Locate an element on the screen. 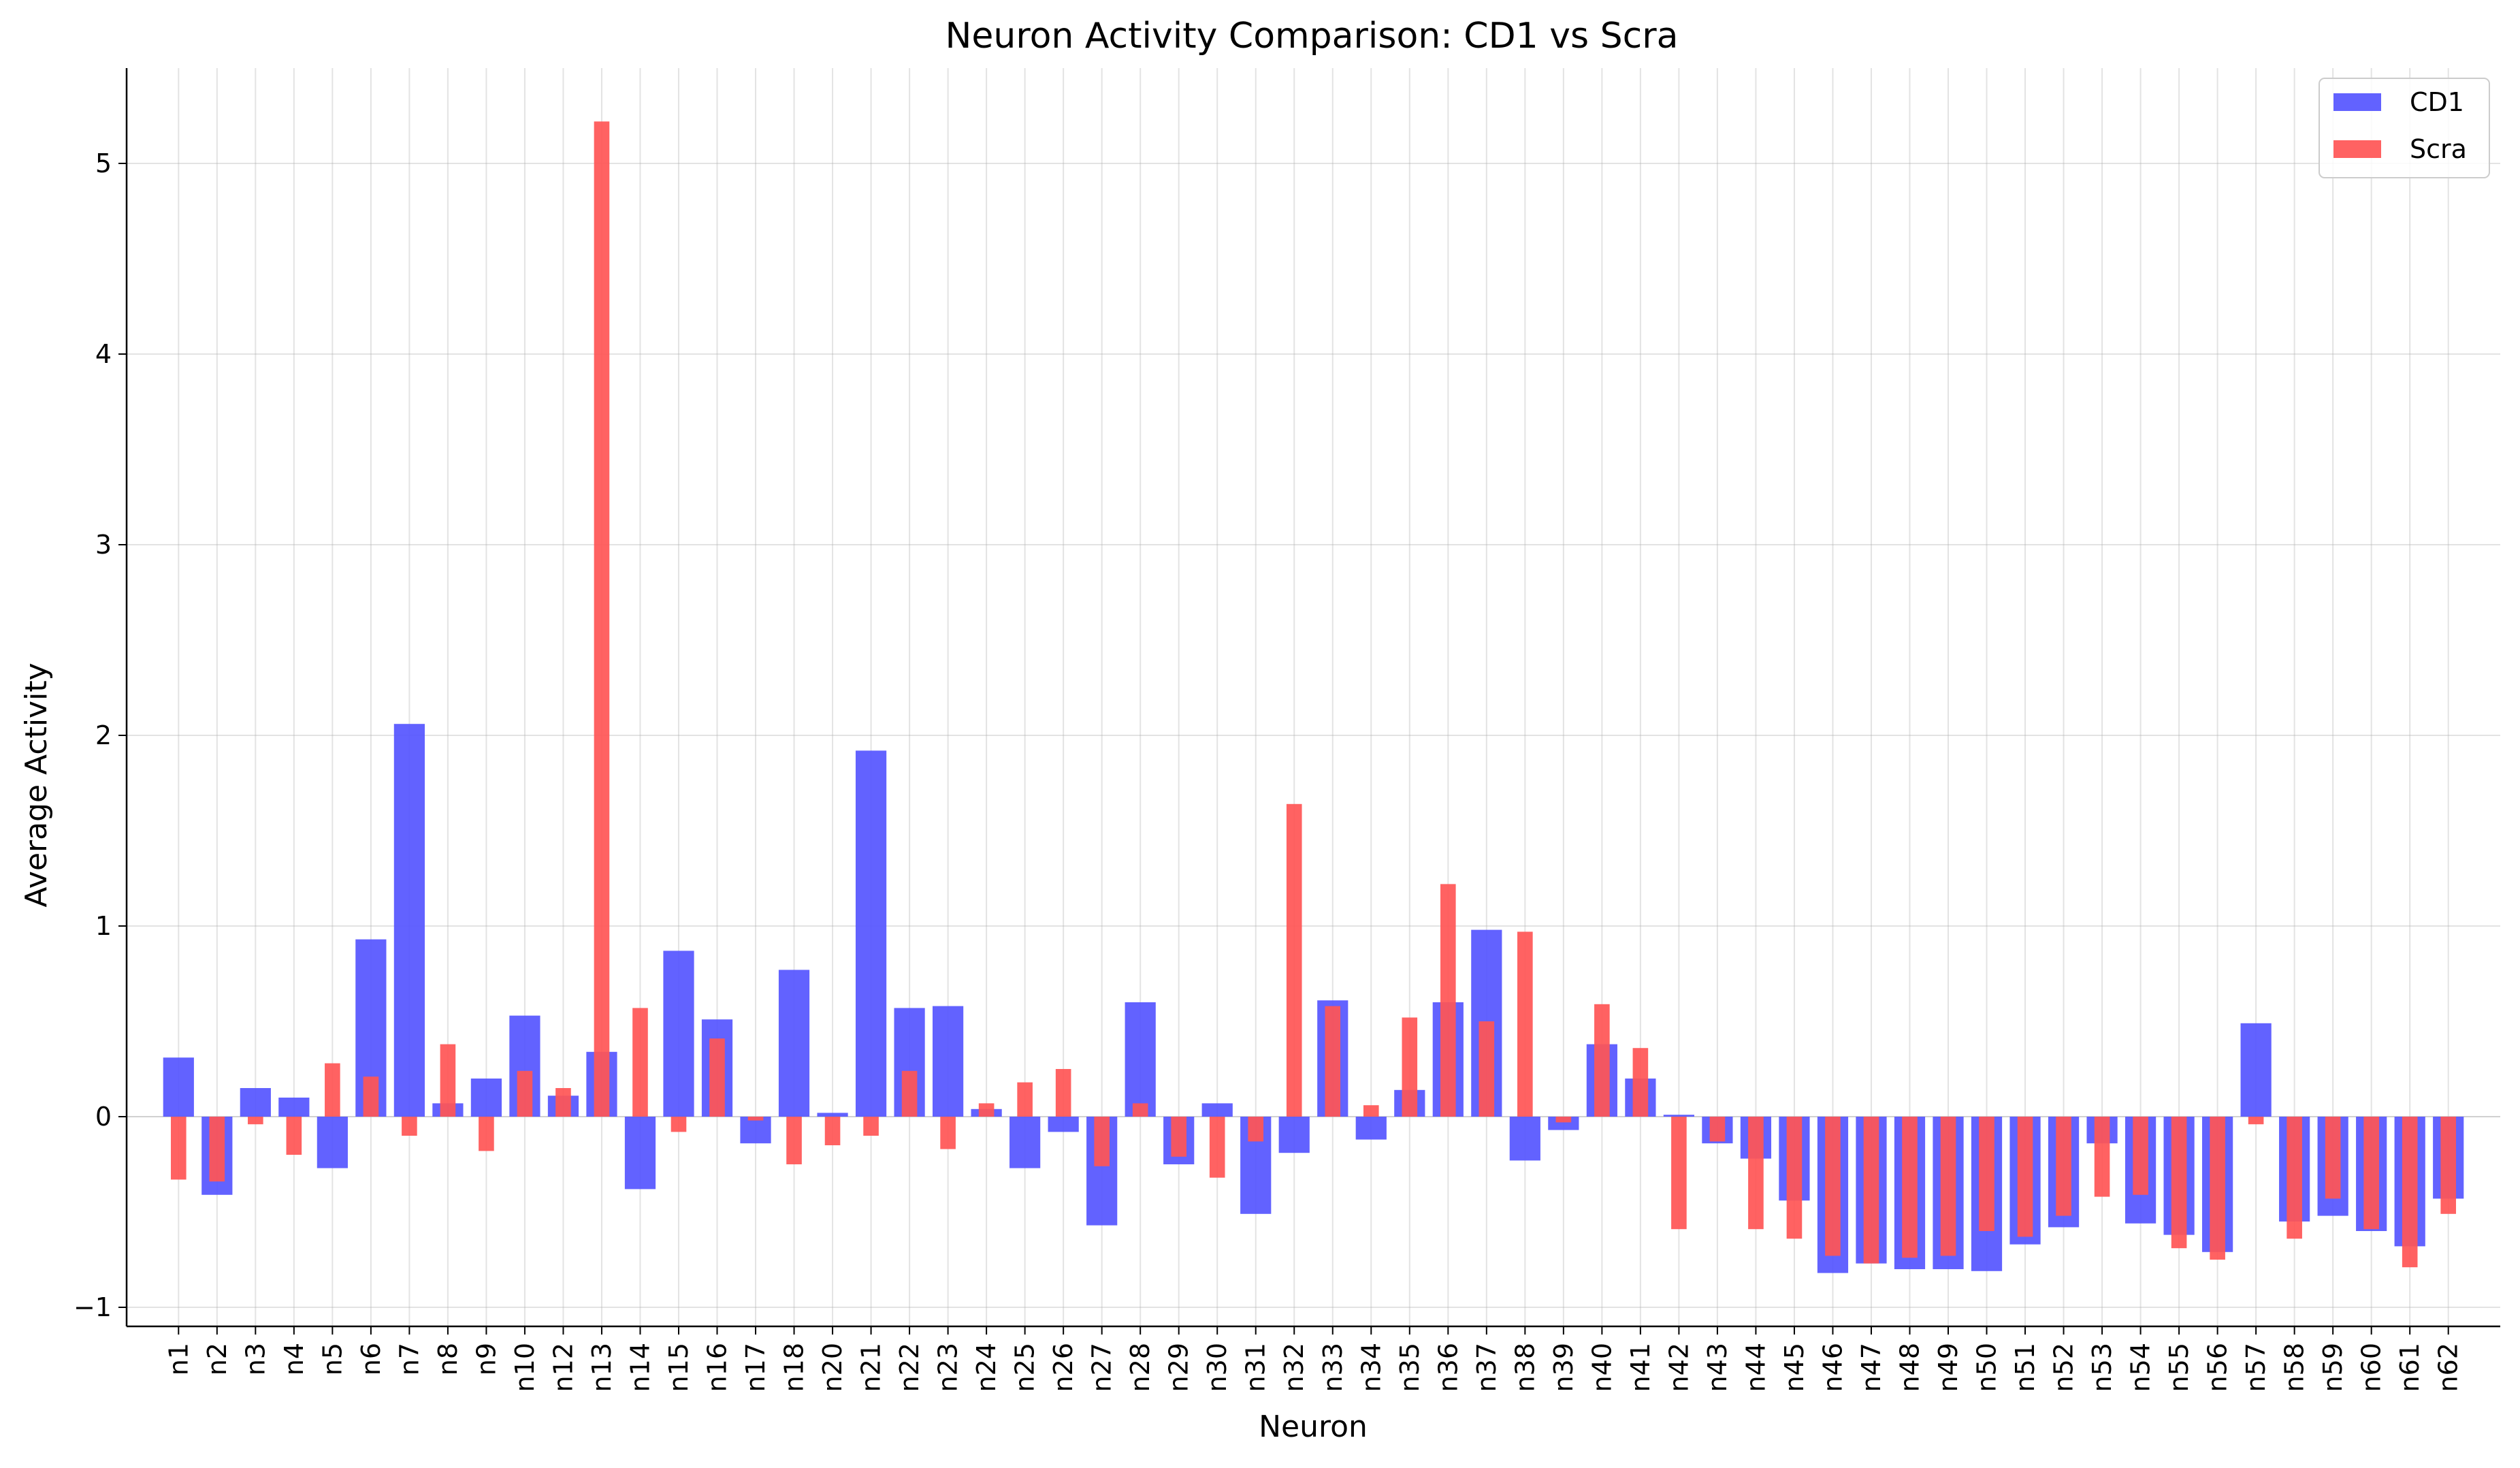 The image size is (2520, 1468). x-tick-label: n47 is located at coordinates (1871, 1367).